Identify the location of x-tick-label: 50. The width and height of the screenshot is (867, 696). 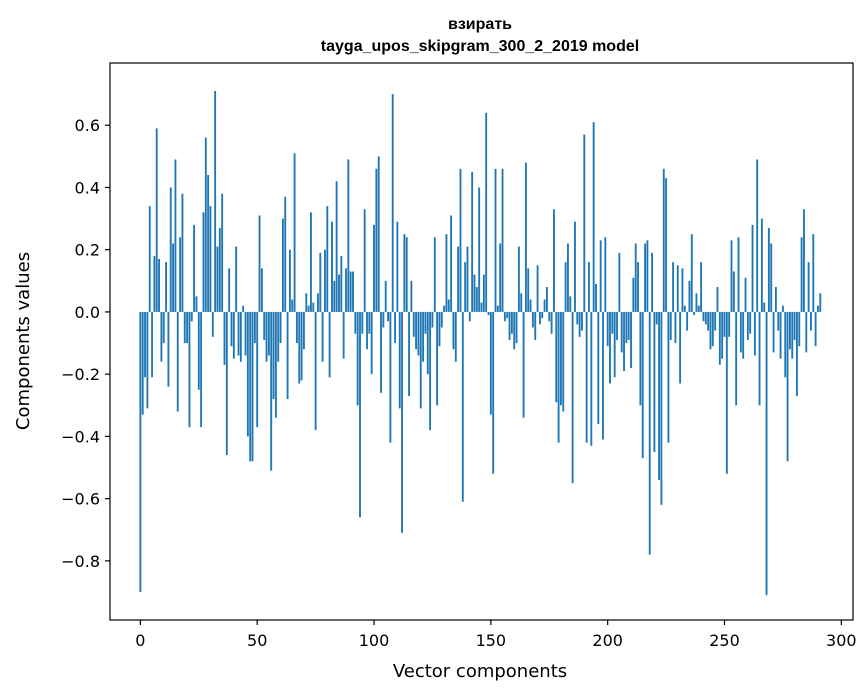
(257, 640).